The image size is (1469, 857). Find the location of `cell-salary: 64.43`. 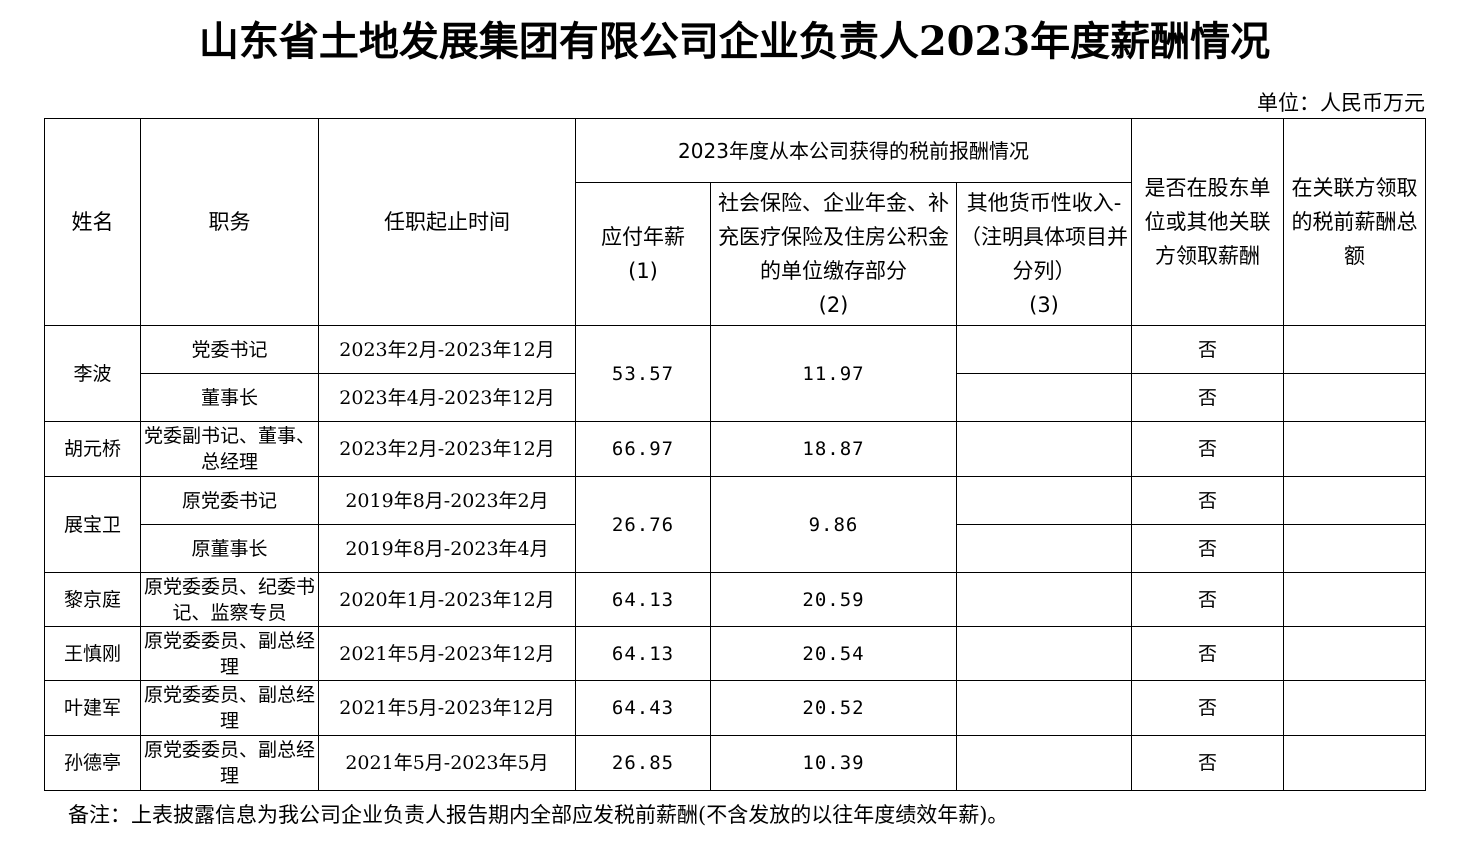

cell-salary: 64.43 is located at coordinates (643, 708).